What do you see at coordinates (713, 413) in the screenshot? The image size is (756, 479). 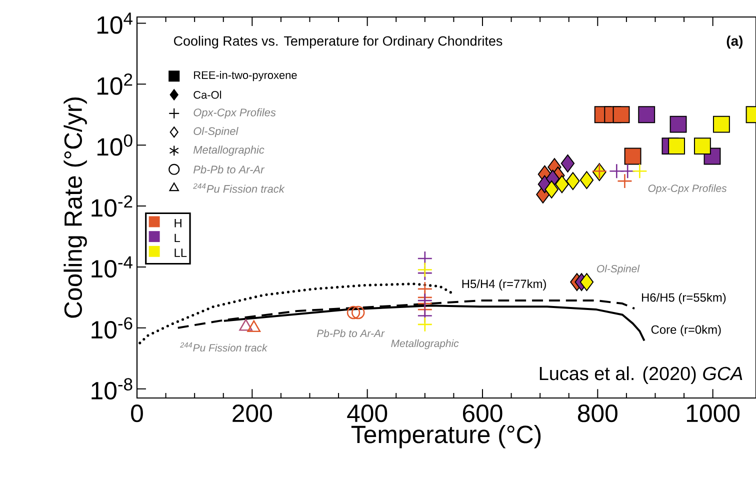 I see `x-tick-label: 1000` at bounding box center [713, 413].